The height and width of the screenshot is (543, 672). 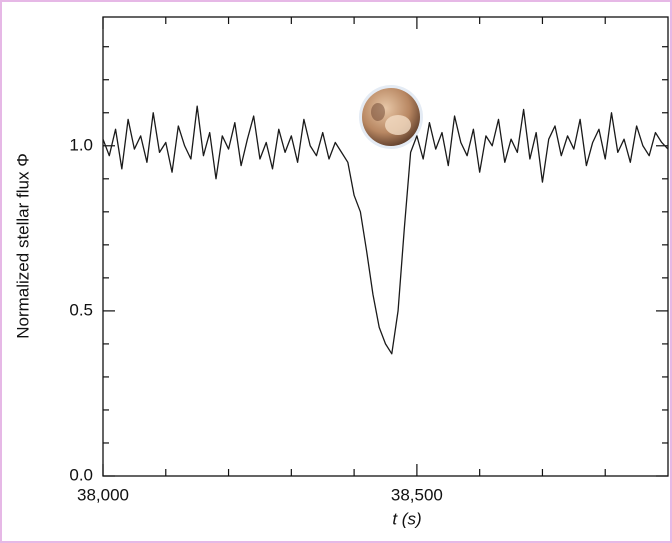 What do you see at coordinates (81, 144) in the screenshot?
I see `y-tick-label: 1.0` at bounding box center [81, 144].